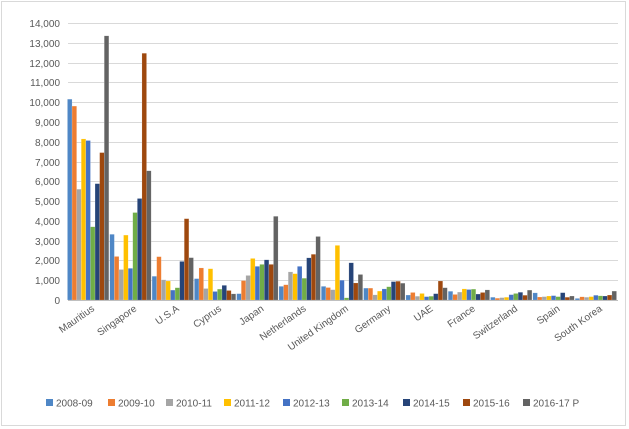 This screenshot has width=629, height=429. What do you see at coordinates (74, 404) in the screenshot?
I see `legend-label: 2008-09` at bounding box center [74, 404].